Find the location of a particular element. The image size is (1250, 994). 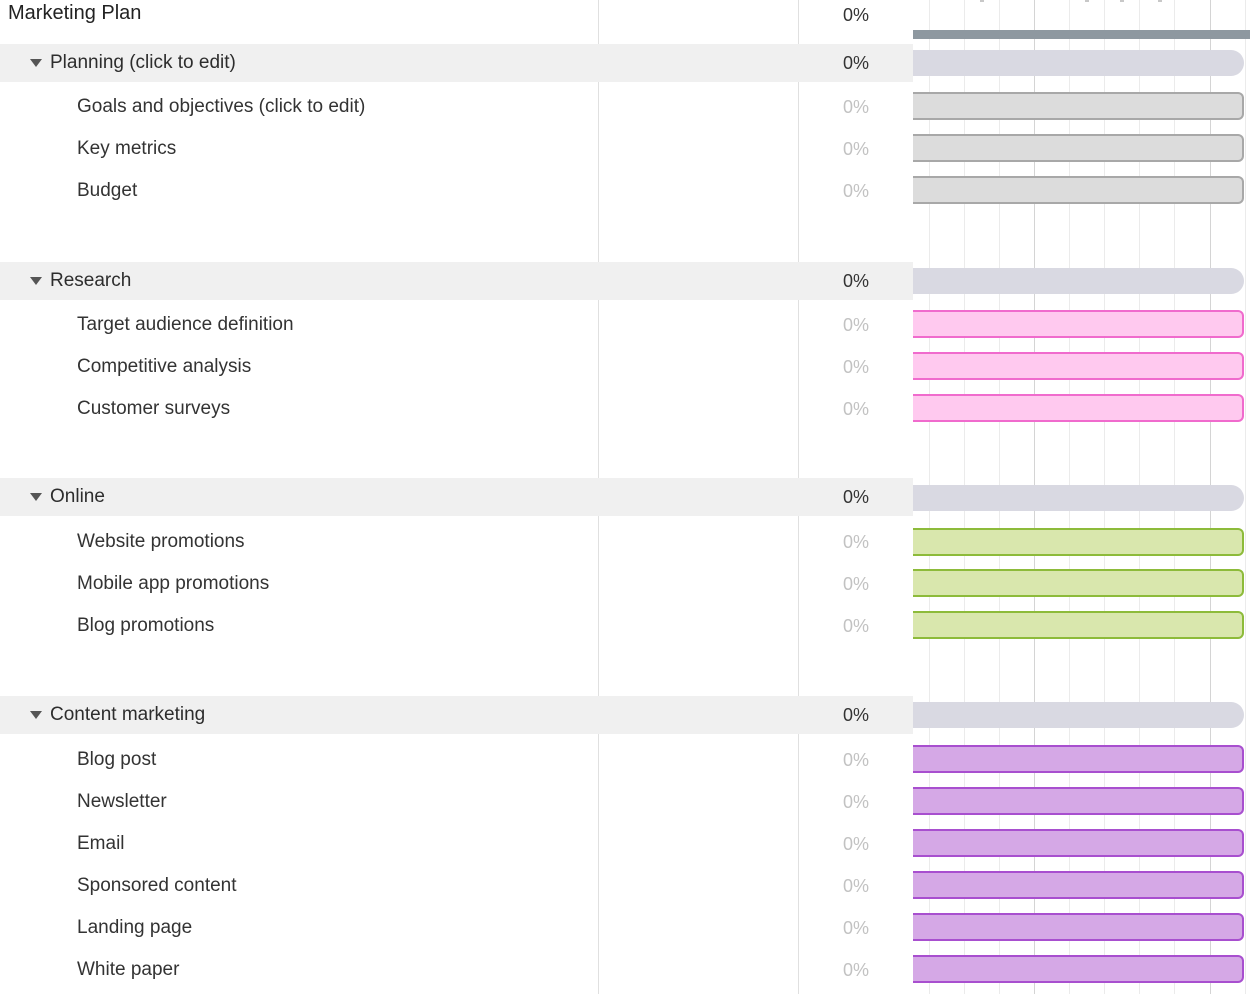

group-bar-online is located at coordinates (1078, 498).